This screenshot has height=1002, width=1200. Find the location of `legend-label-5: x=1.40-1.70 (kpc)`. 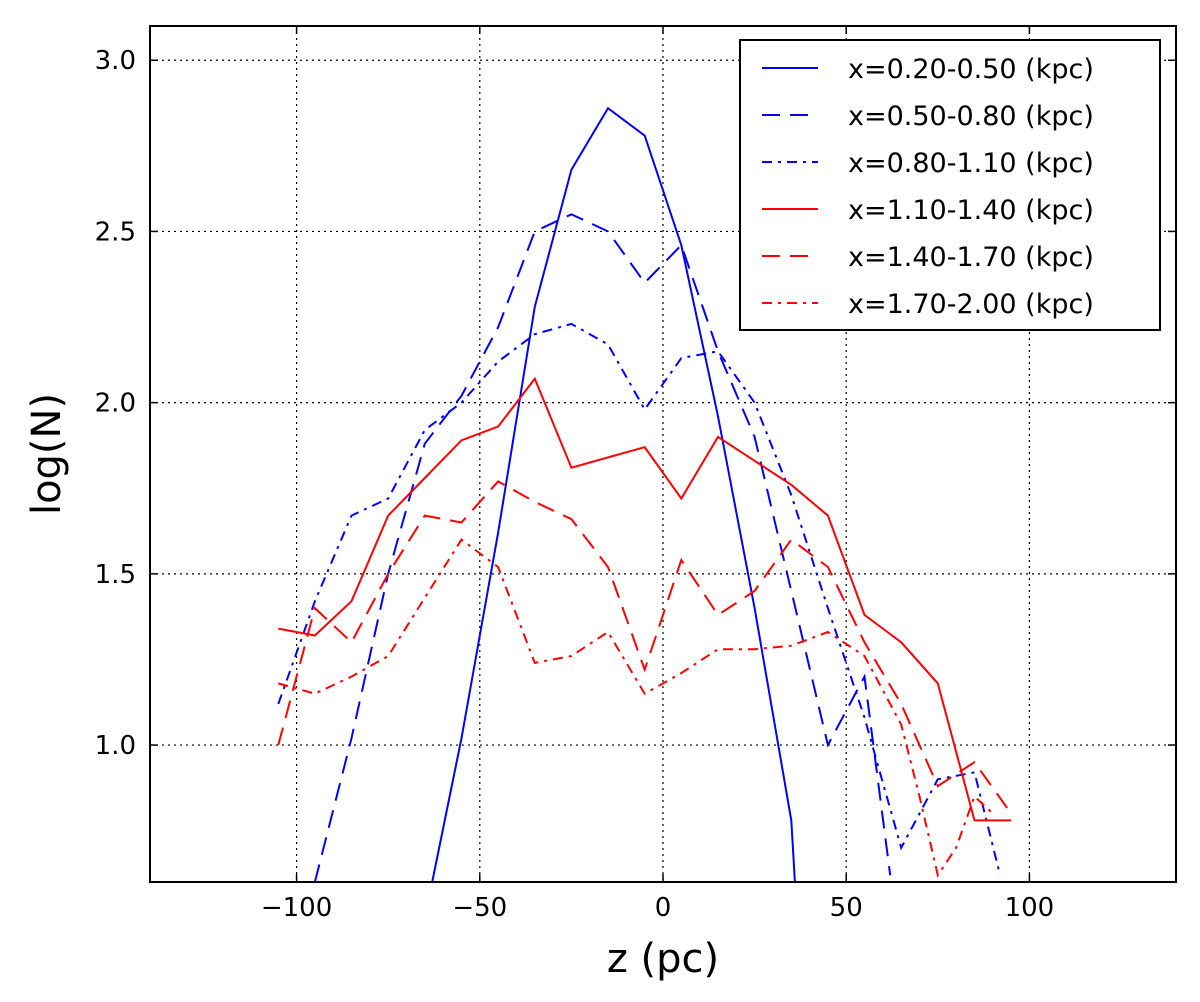

legend-label-5: x=1.40-1.70 (kpc) is located at coordinates (971, 257).